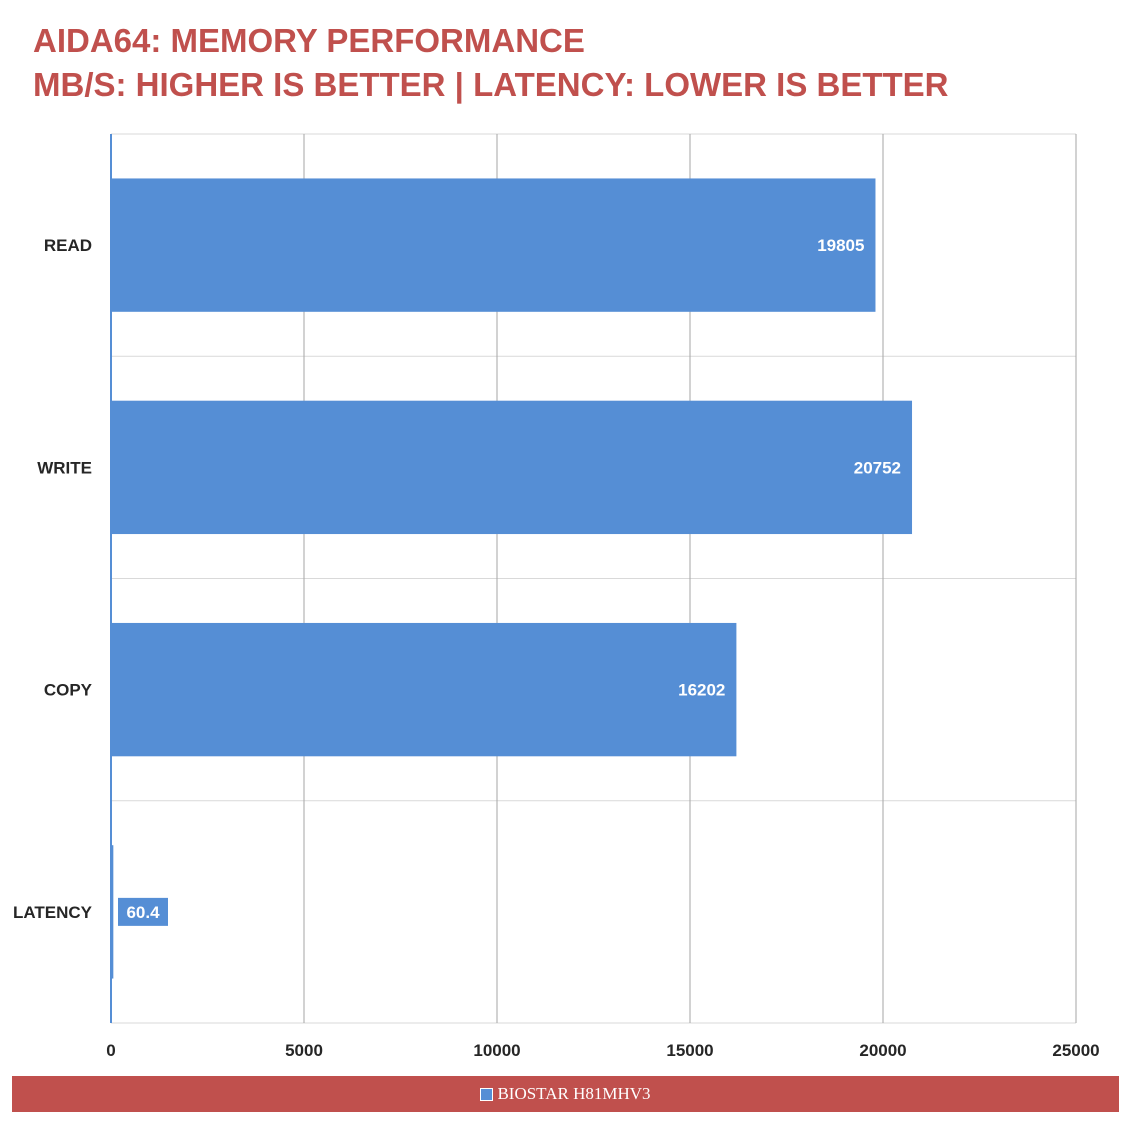  Describe the element at coordinates (304, 1050) in the screenshot. I see `x-tick-label: 5000` at that location.